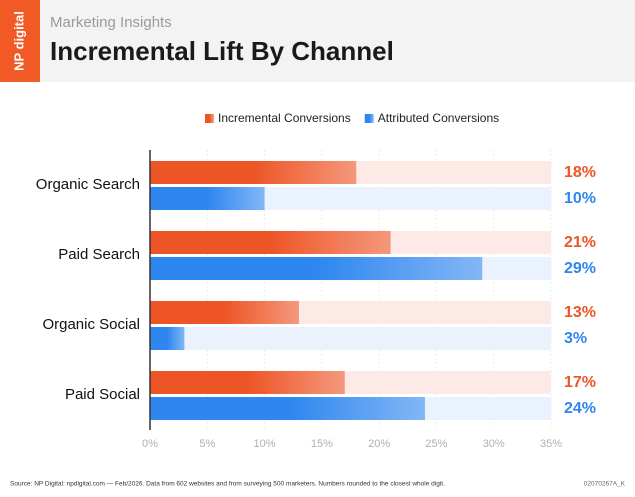  I want to click on category-label: Paid Social, so click(102, 394).